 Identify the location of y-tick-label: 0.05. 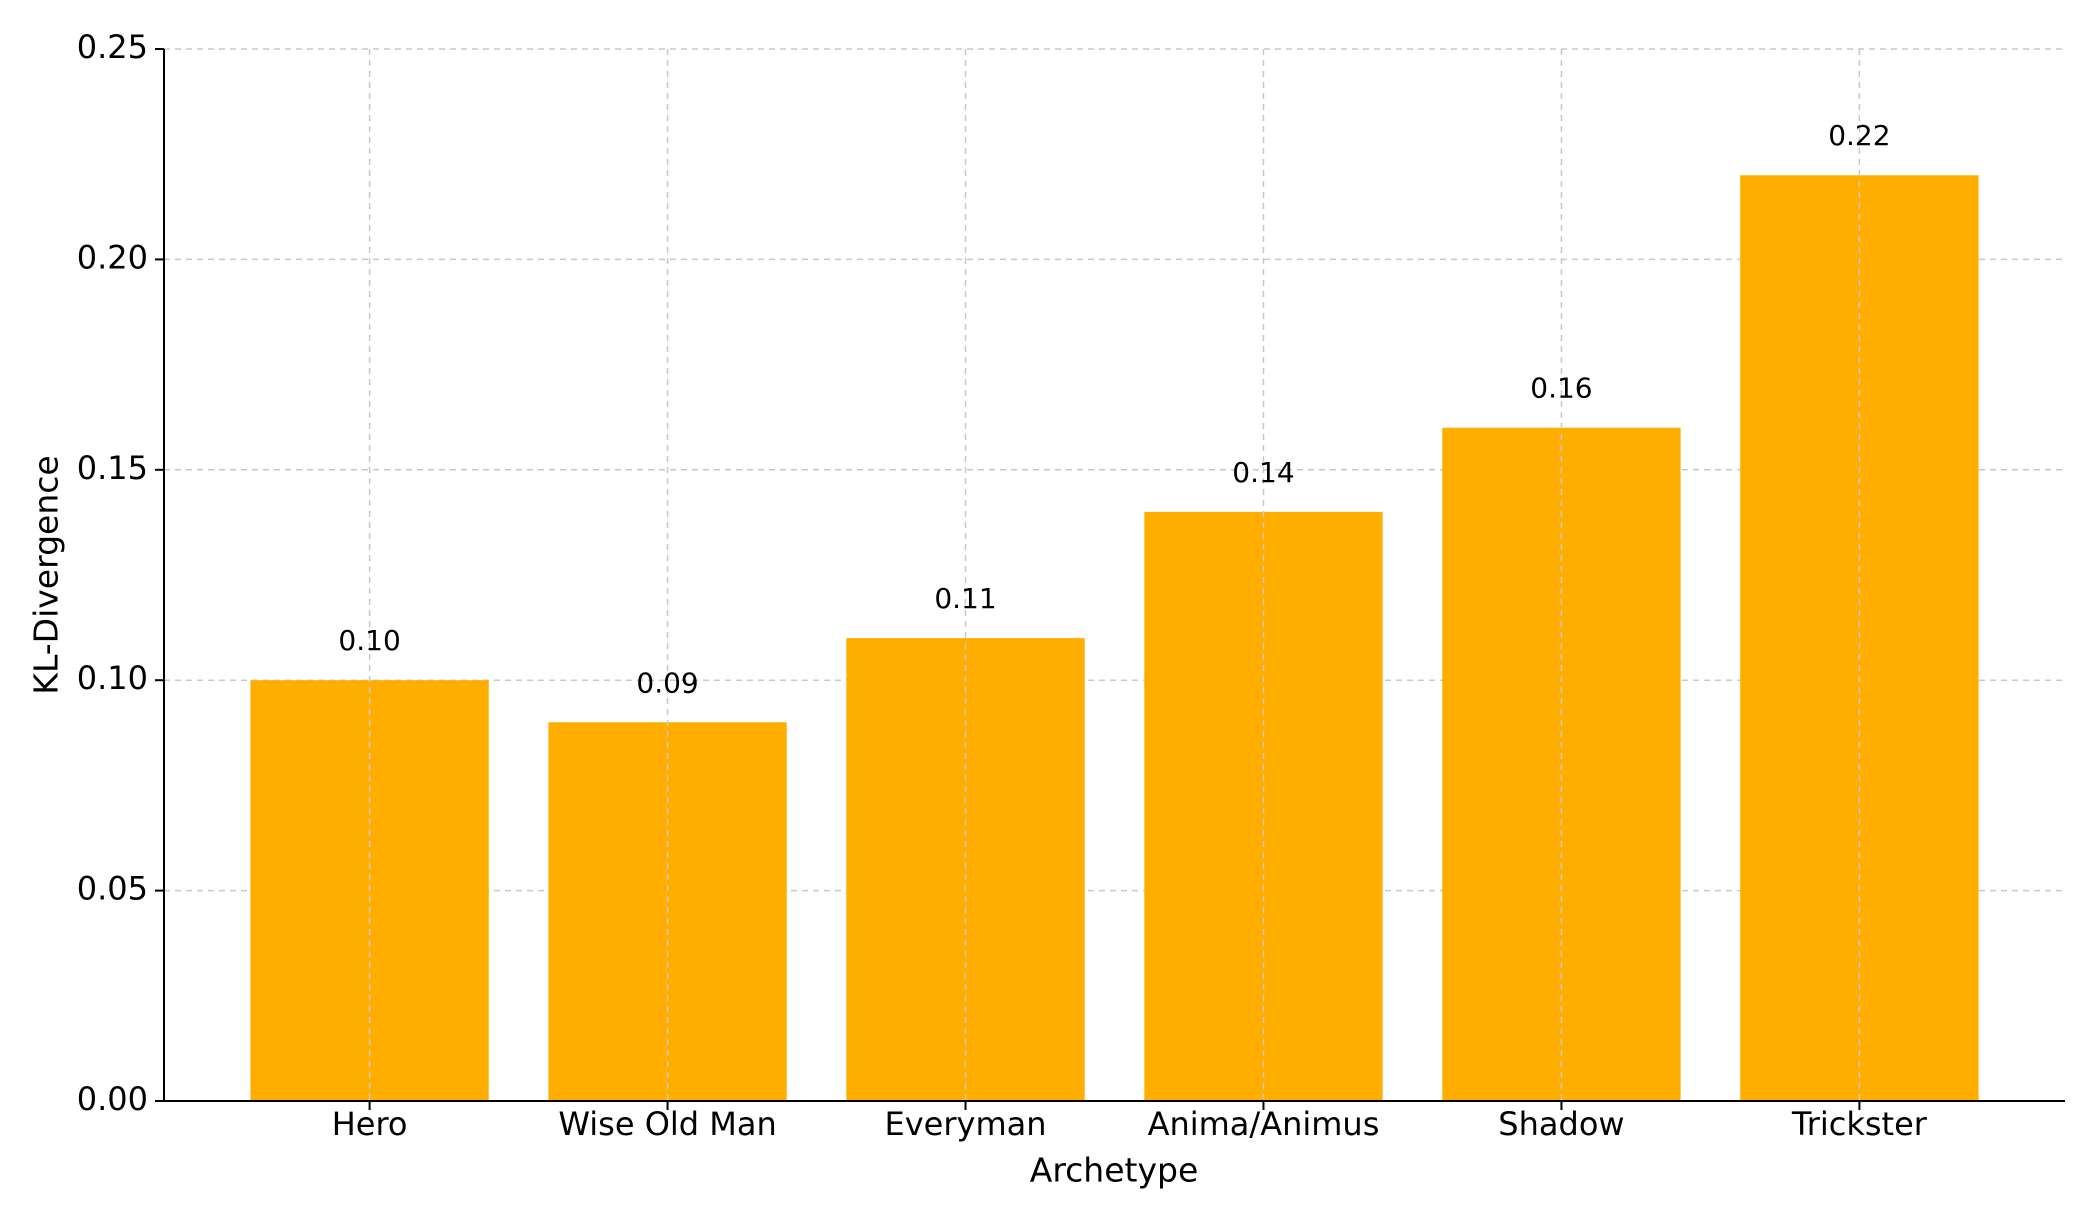
(112, 889).